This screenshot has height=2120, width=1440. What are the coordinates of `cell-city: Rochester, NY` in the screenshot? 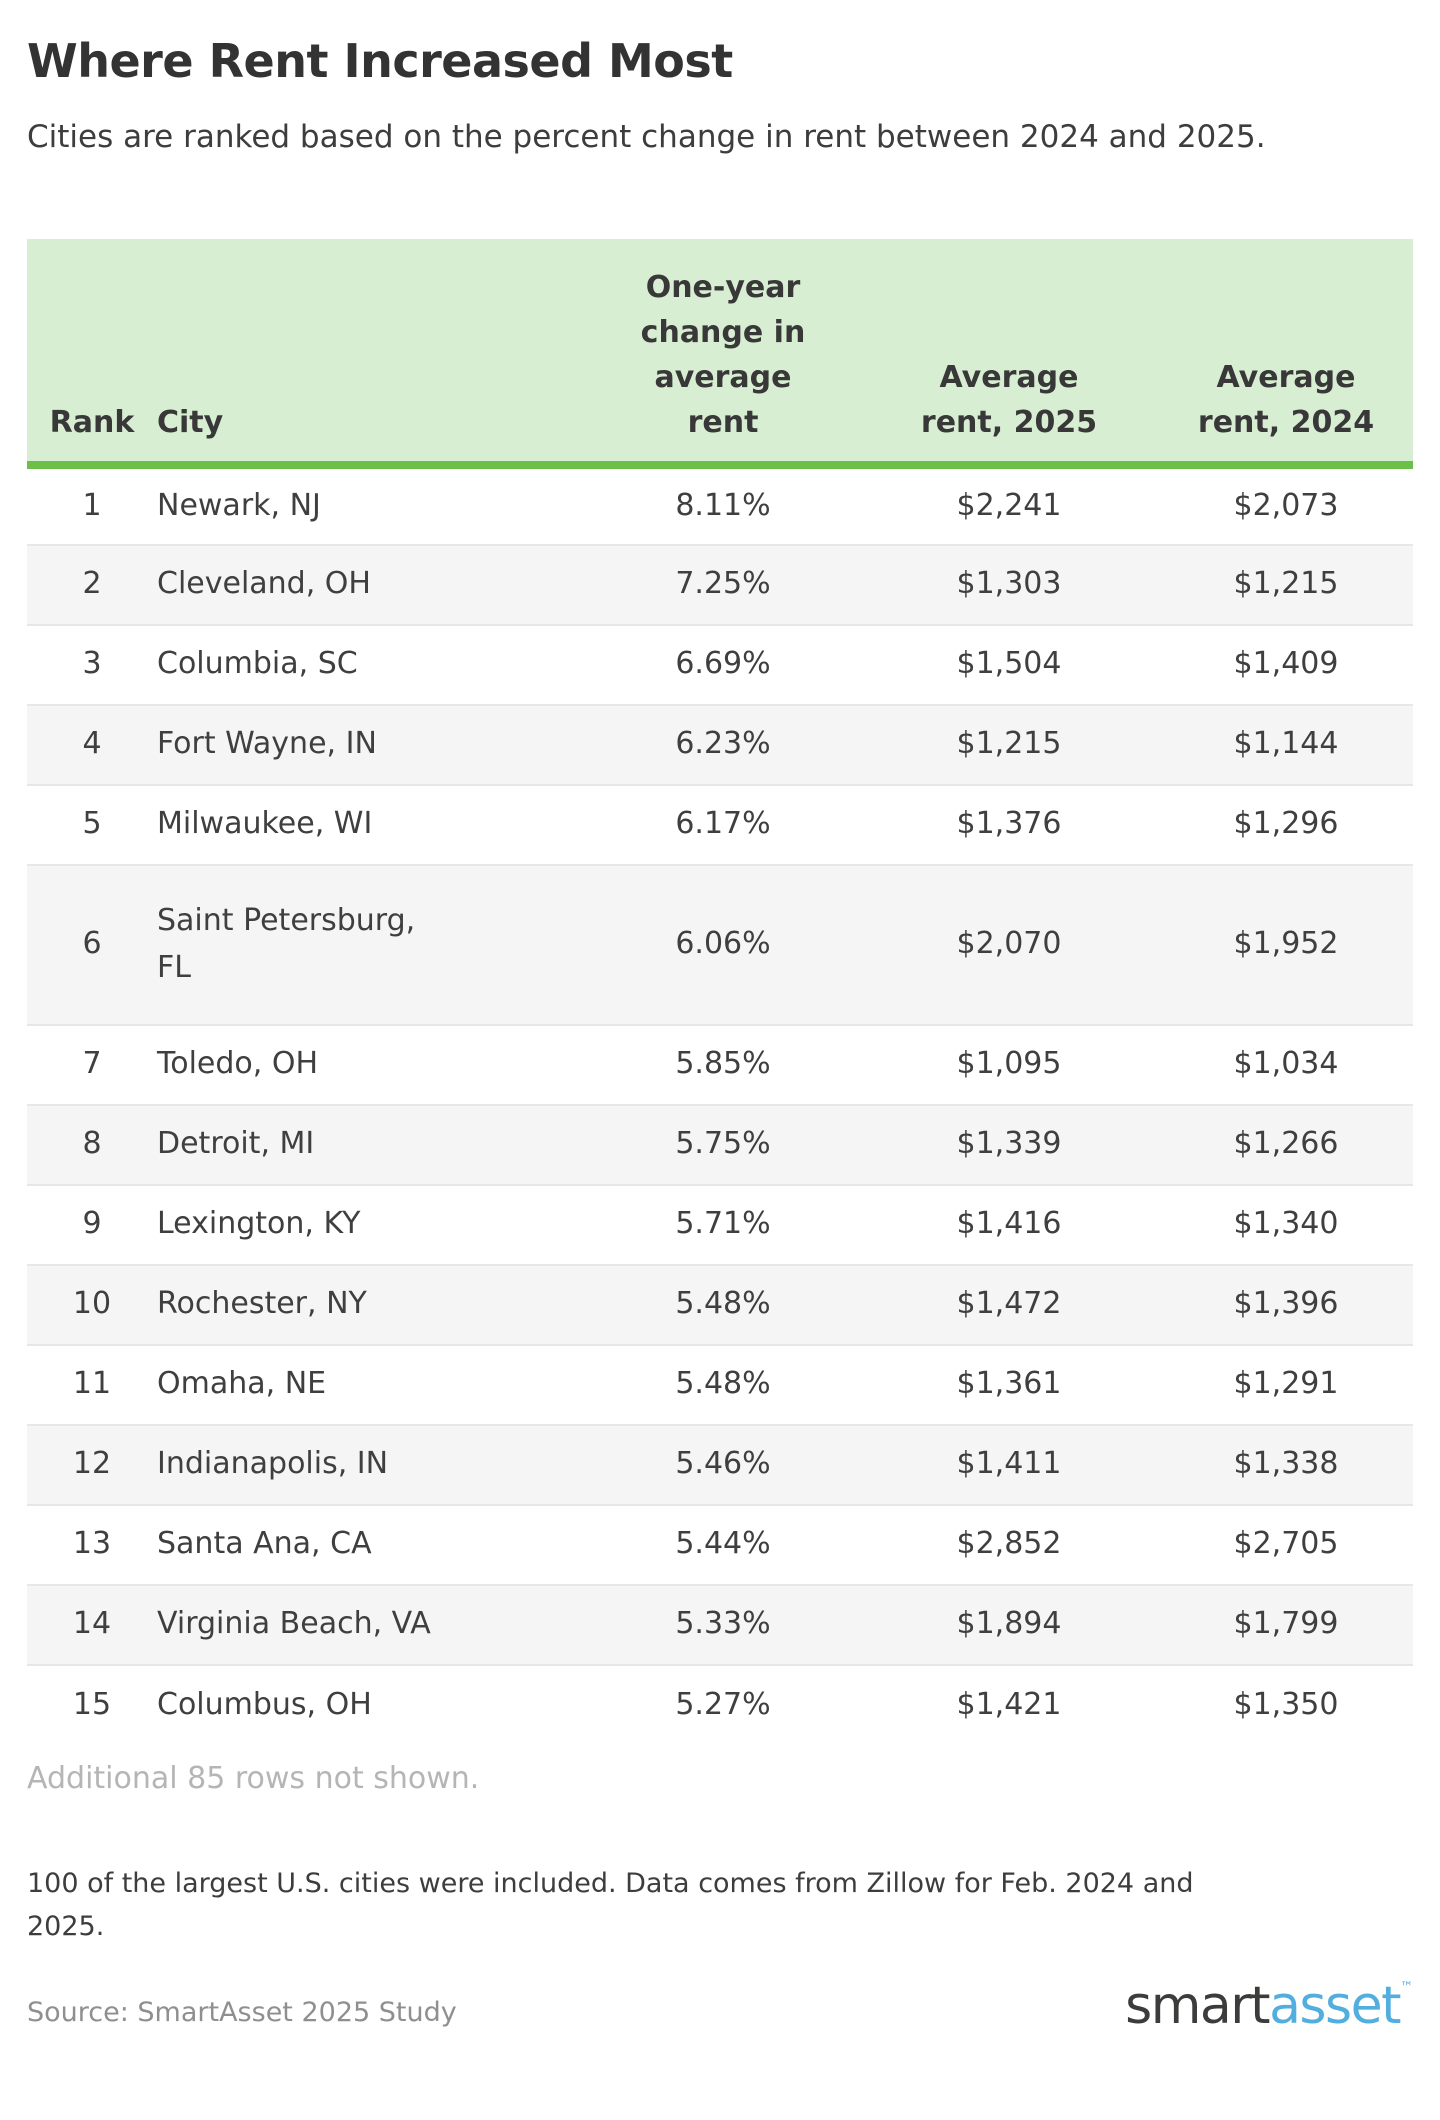 It's located at (372, 1304).